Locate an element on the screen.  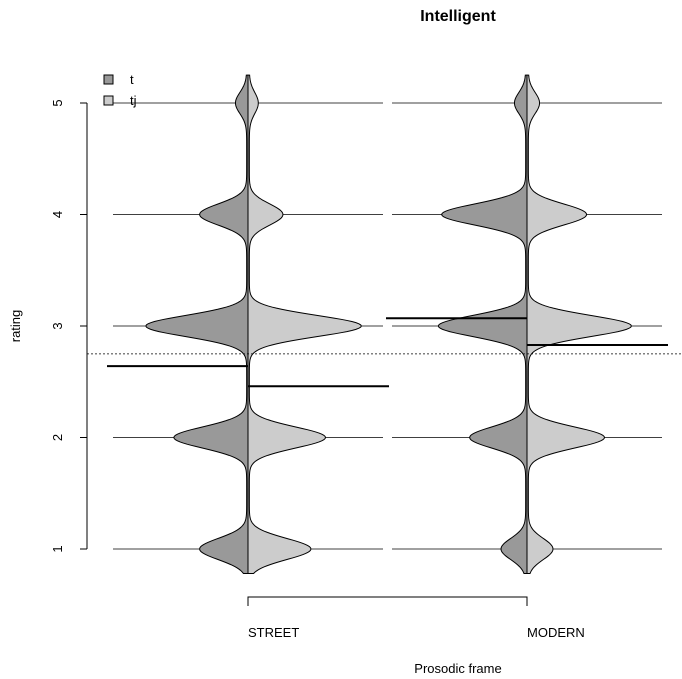
y-axis-label: rating is located at coordinates (15, 326).